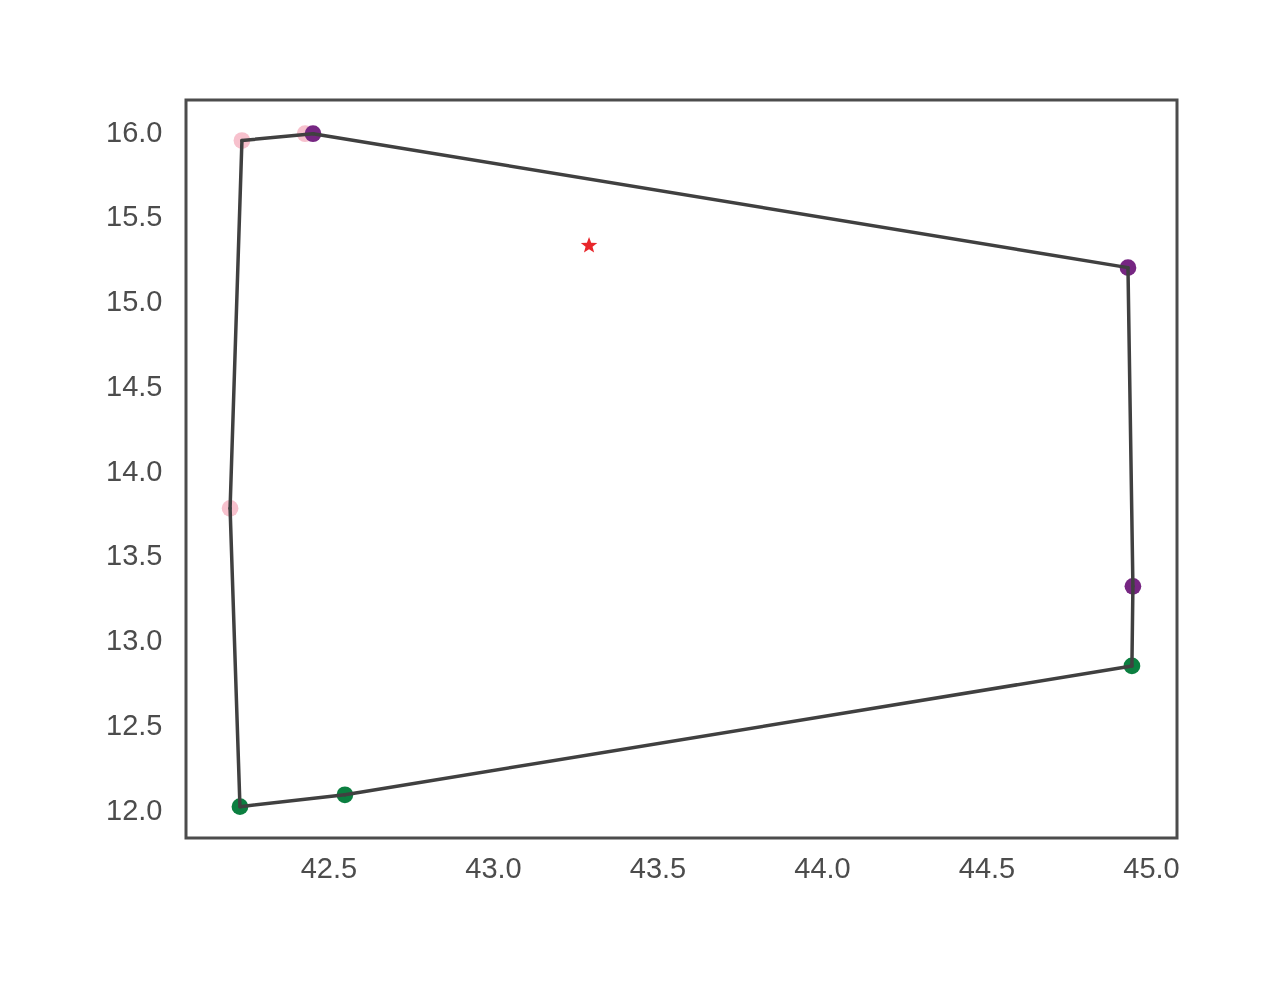 The height and width of the screenshot is (994, 1279). What do you see at coordinates (134, 131) in the screenshot?
I see `y-tick-label: 16.0` at bounding box center [134, 131].